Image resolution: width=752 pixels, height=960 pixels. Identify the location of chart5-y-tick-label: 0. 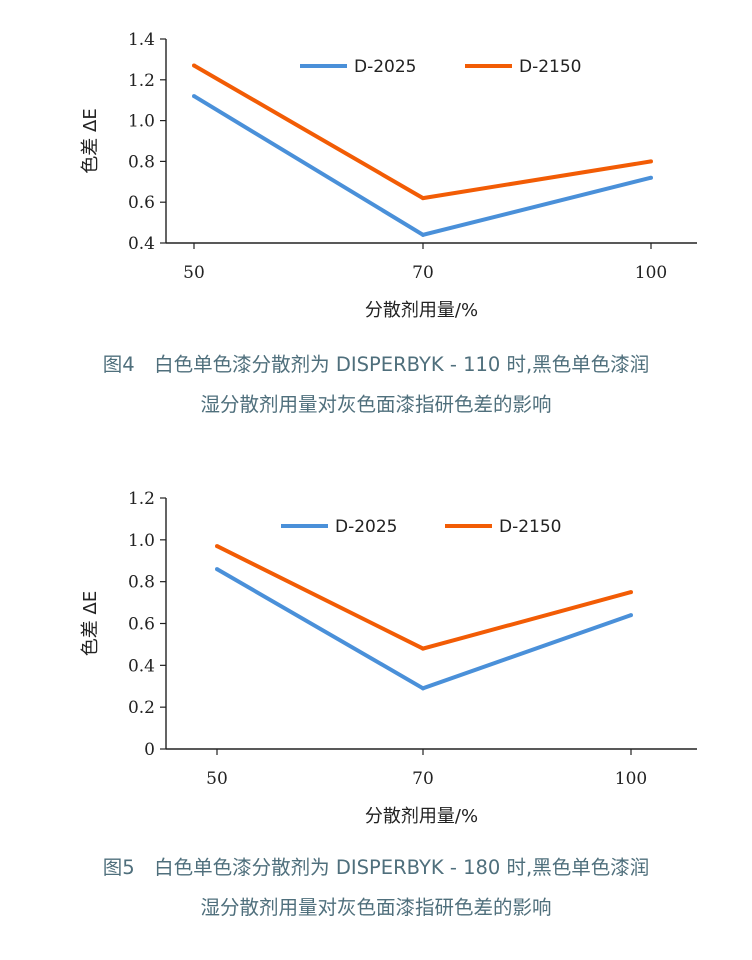
(149, 750).